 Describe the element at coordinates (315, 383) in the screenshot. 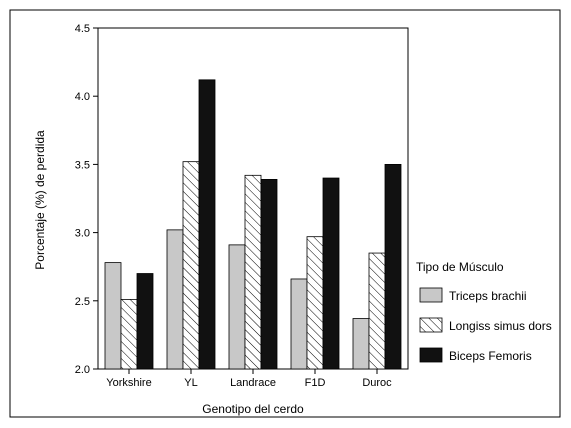

I see `x-tick-label: F1D` at that location.